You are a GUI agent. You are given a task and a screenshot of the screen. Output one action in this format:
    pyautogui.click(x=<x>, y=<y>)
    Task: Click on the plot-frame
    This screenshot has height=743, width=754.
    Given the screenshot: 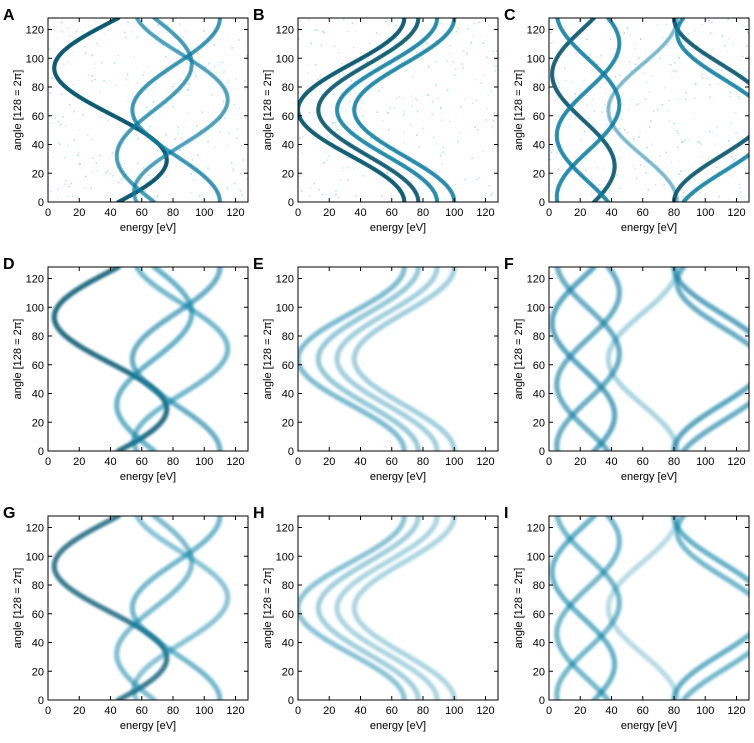 What is the action you would take?
    pyautogui.click(x=148, y=359)
    